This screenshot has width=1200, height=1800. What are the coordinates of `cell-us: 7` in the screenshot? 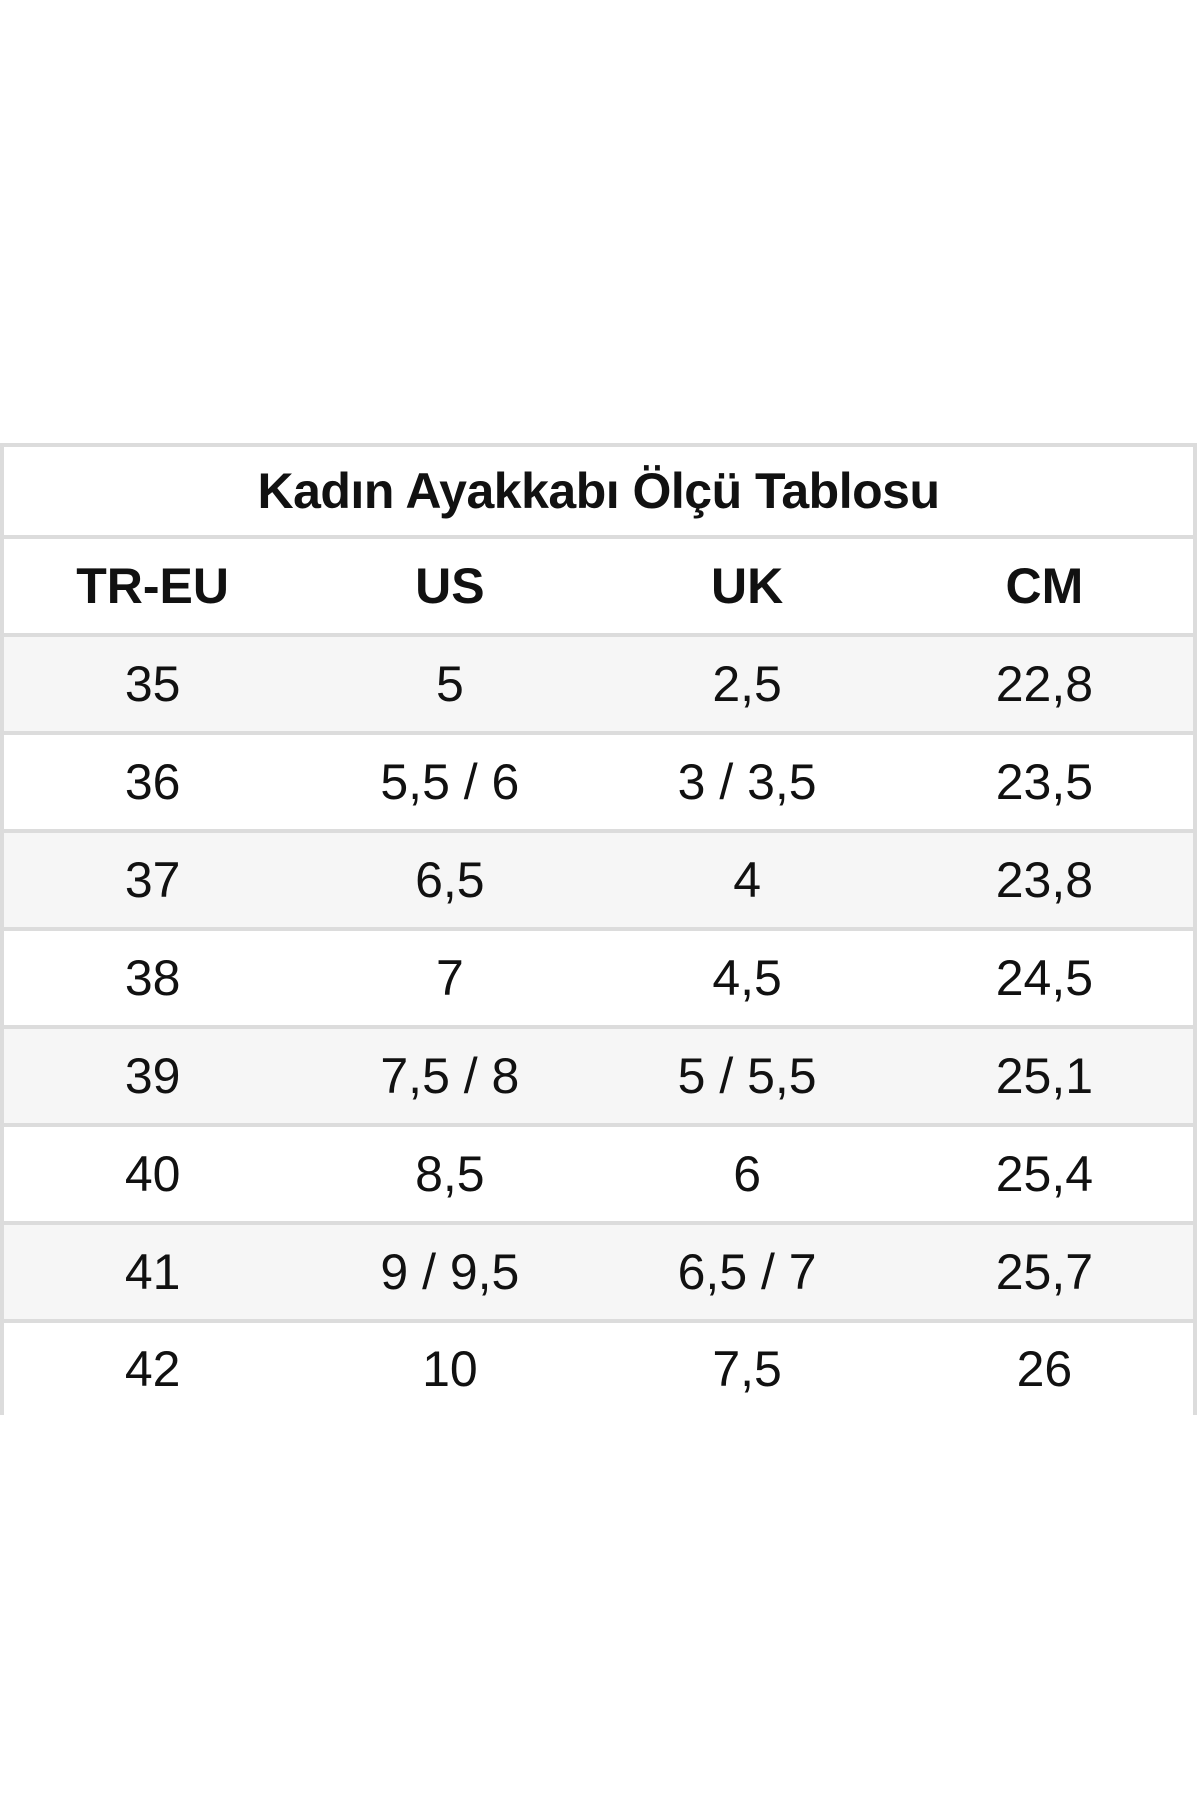 It's located at (449, 978).